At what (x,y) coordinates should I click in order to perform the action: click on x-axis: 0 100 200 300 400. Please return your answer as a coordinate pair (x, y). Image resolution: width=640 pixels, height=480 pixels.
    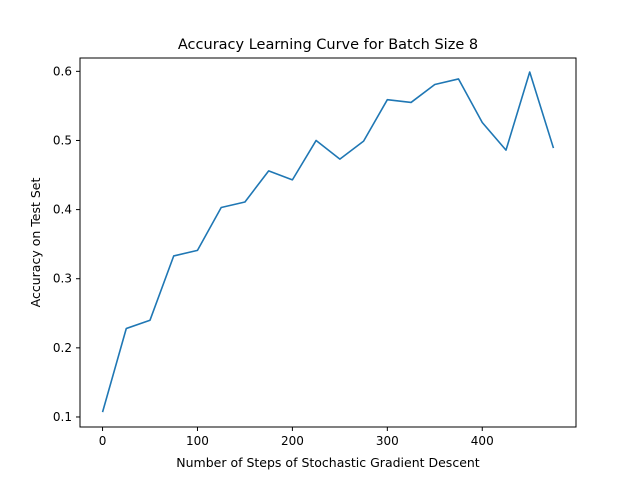
    Looking at the image, I should click on (296, 437).